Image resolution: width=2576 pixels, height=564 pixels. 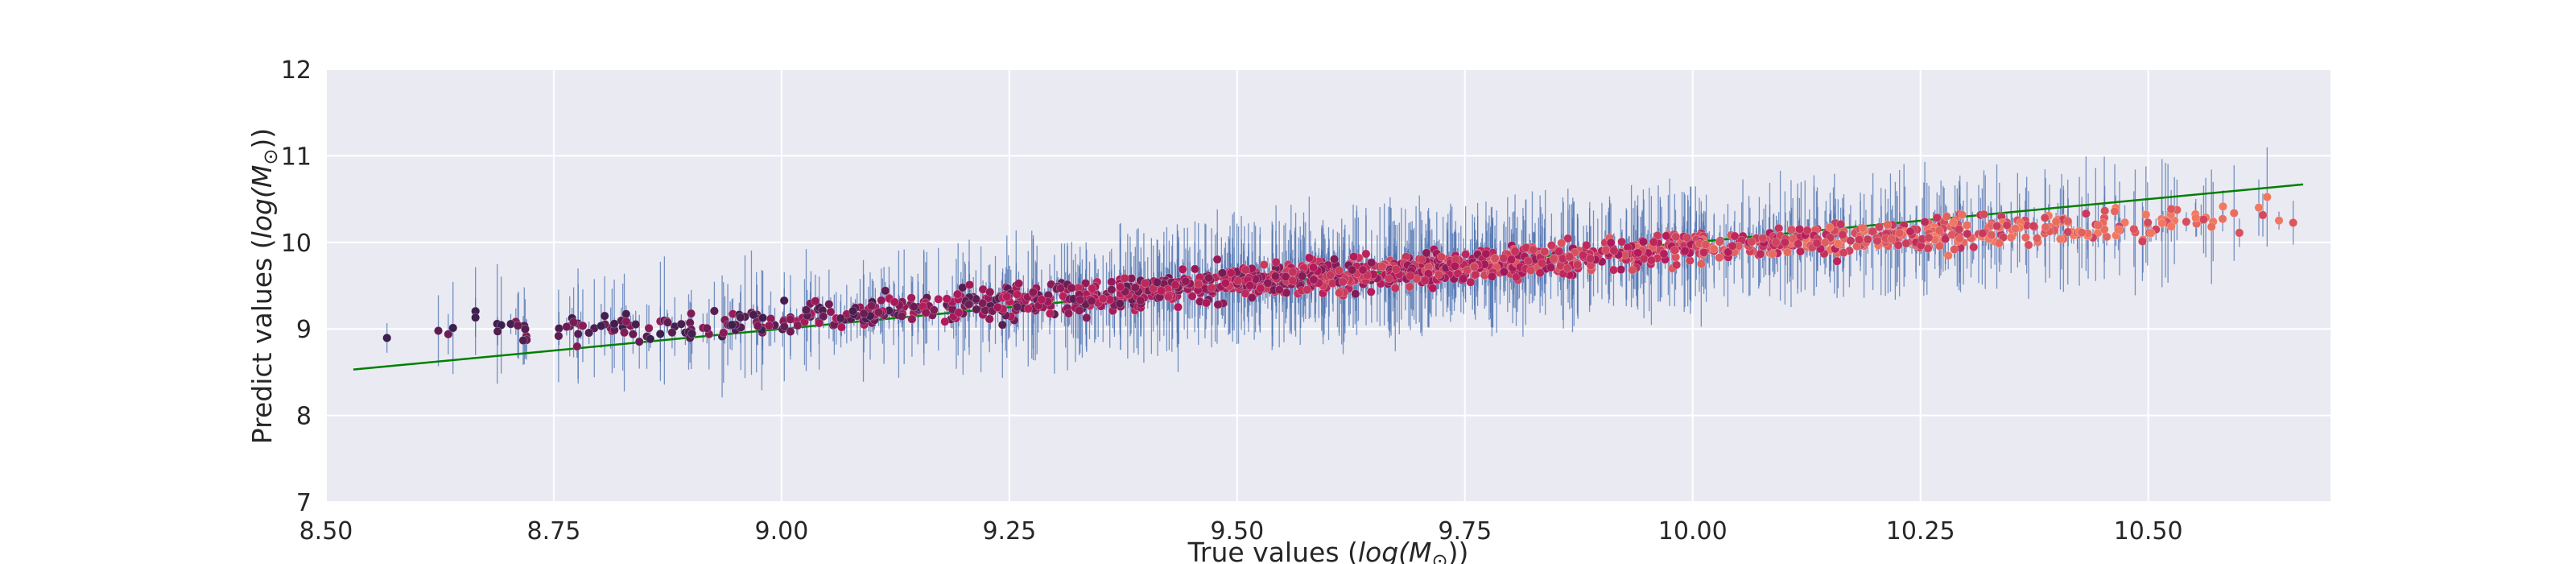 I want to click on x-axis-label: True values (log(M⊙)), so click(x=1328, y=550).